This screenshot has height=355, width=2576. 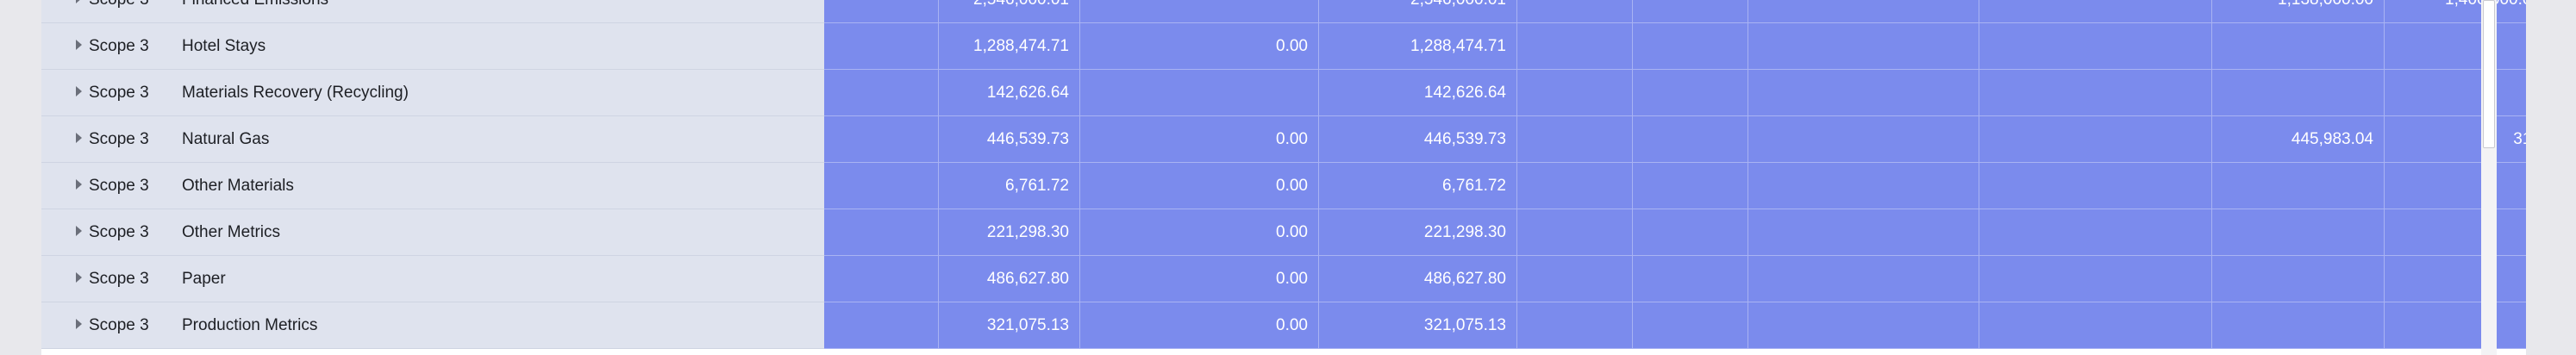 What do you see at coordinates (2455, 11) in the screenshot?
I see `table-cell: 1,400,000.00` at bounding box center [2455, 11].